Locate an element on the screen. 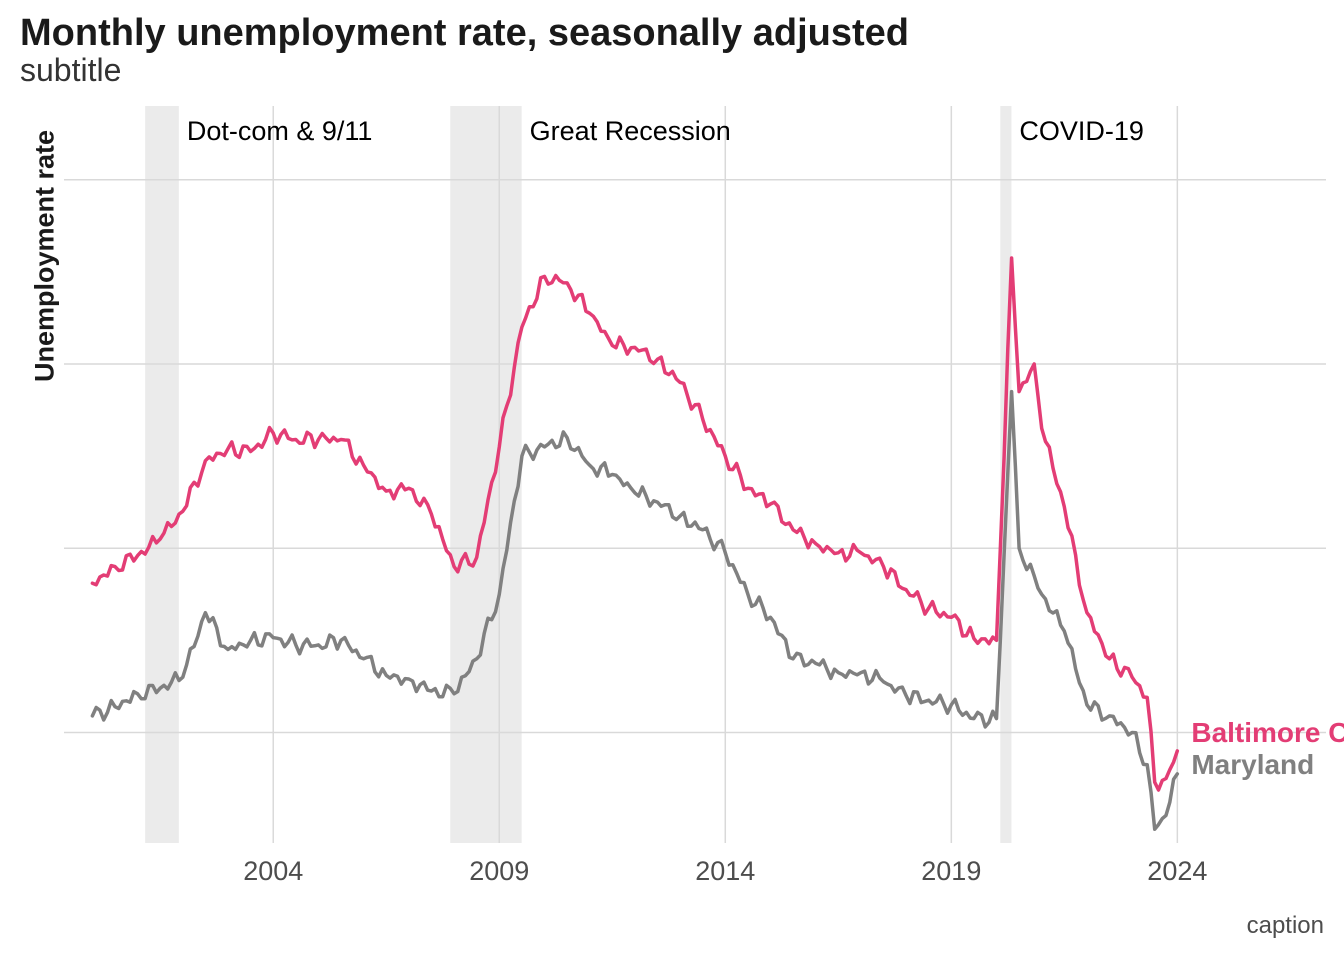  x-tick-label-2: 2014 is located at coordinates (725, 871).